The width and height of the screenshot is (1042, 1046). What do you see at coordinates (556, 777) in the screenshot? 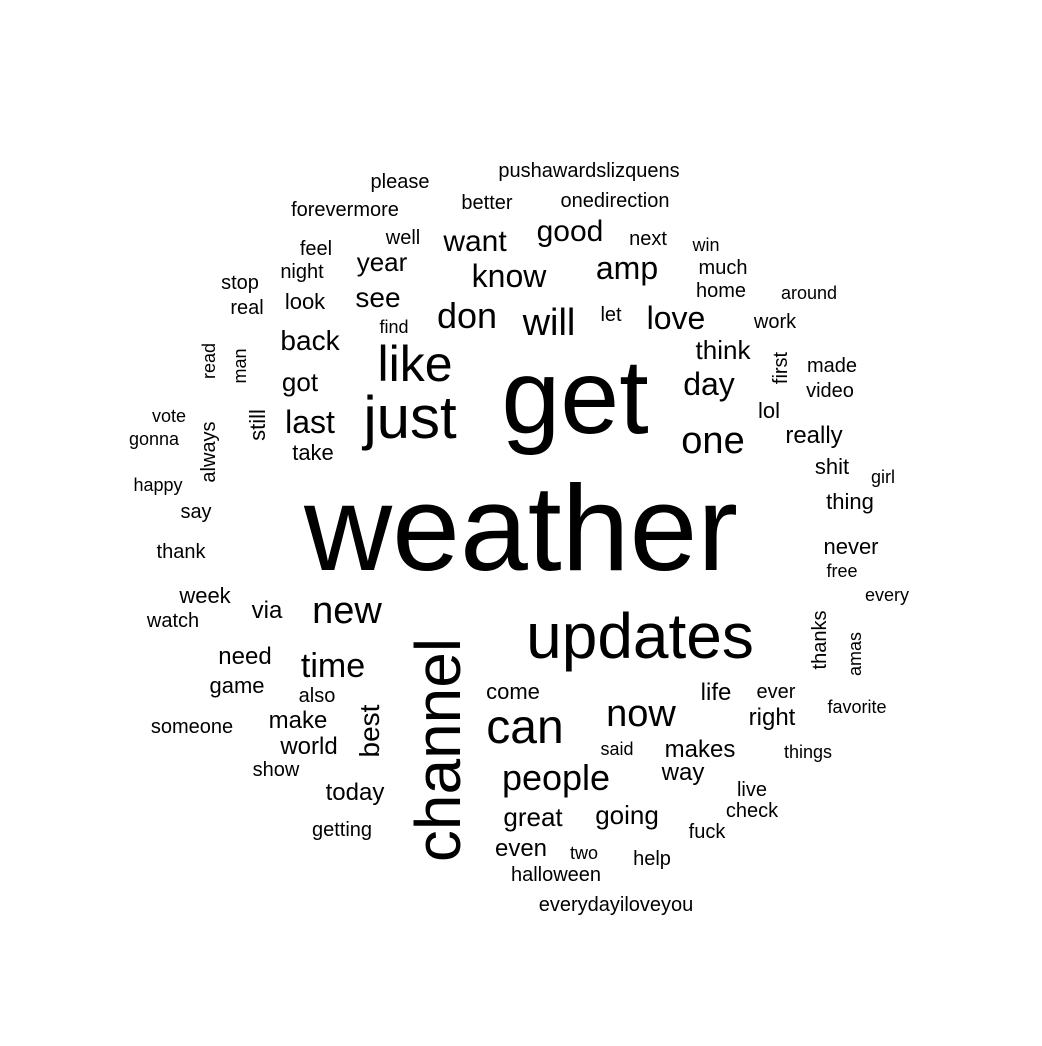
I see `word-people: people` at bounding box center [556, 777].